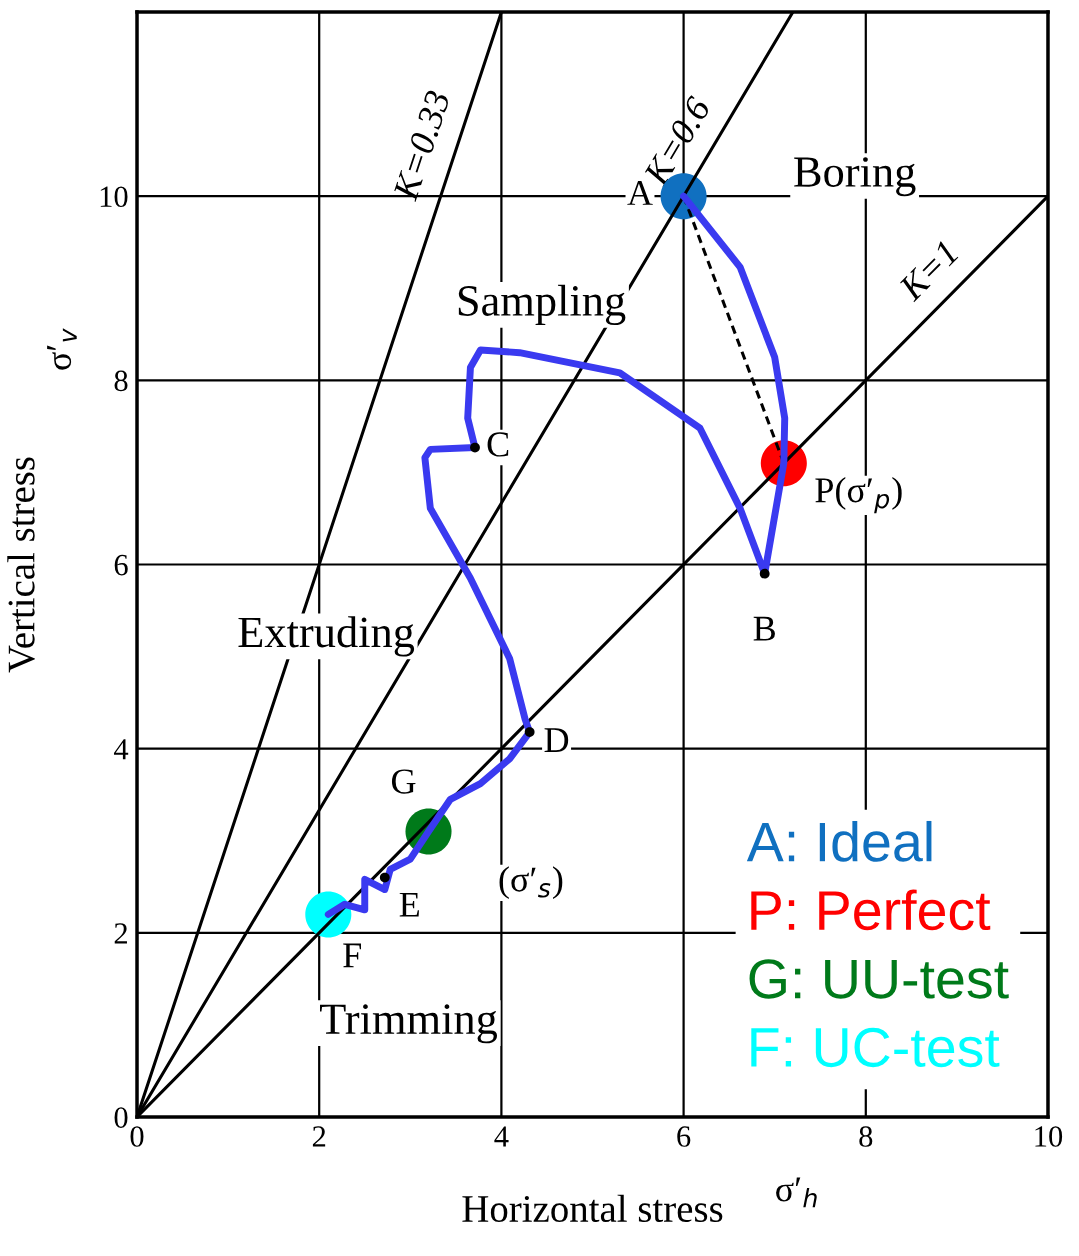 The width and height of the screenshot is (1079, 1256). Describe the element at coordinates (871, 910) in the screenshot. I see `text: P: Perfect` at that location.